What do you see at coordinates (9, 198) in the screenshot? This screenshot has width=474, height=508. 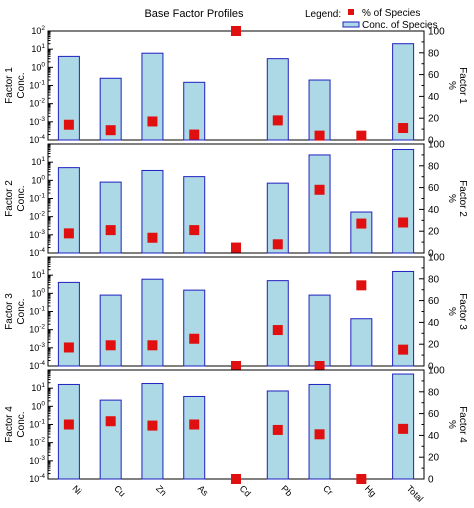 I see `left-axis-label: Factor 2` at bounding box center [9, 198].